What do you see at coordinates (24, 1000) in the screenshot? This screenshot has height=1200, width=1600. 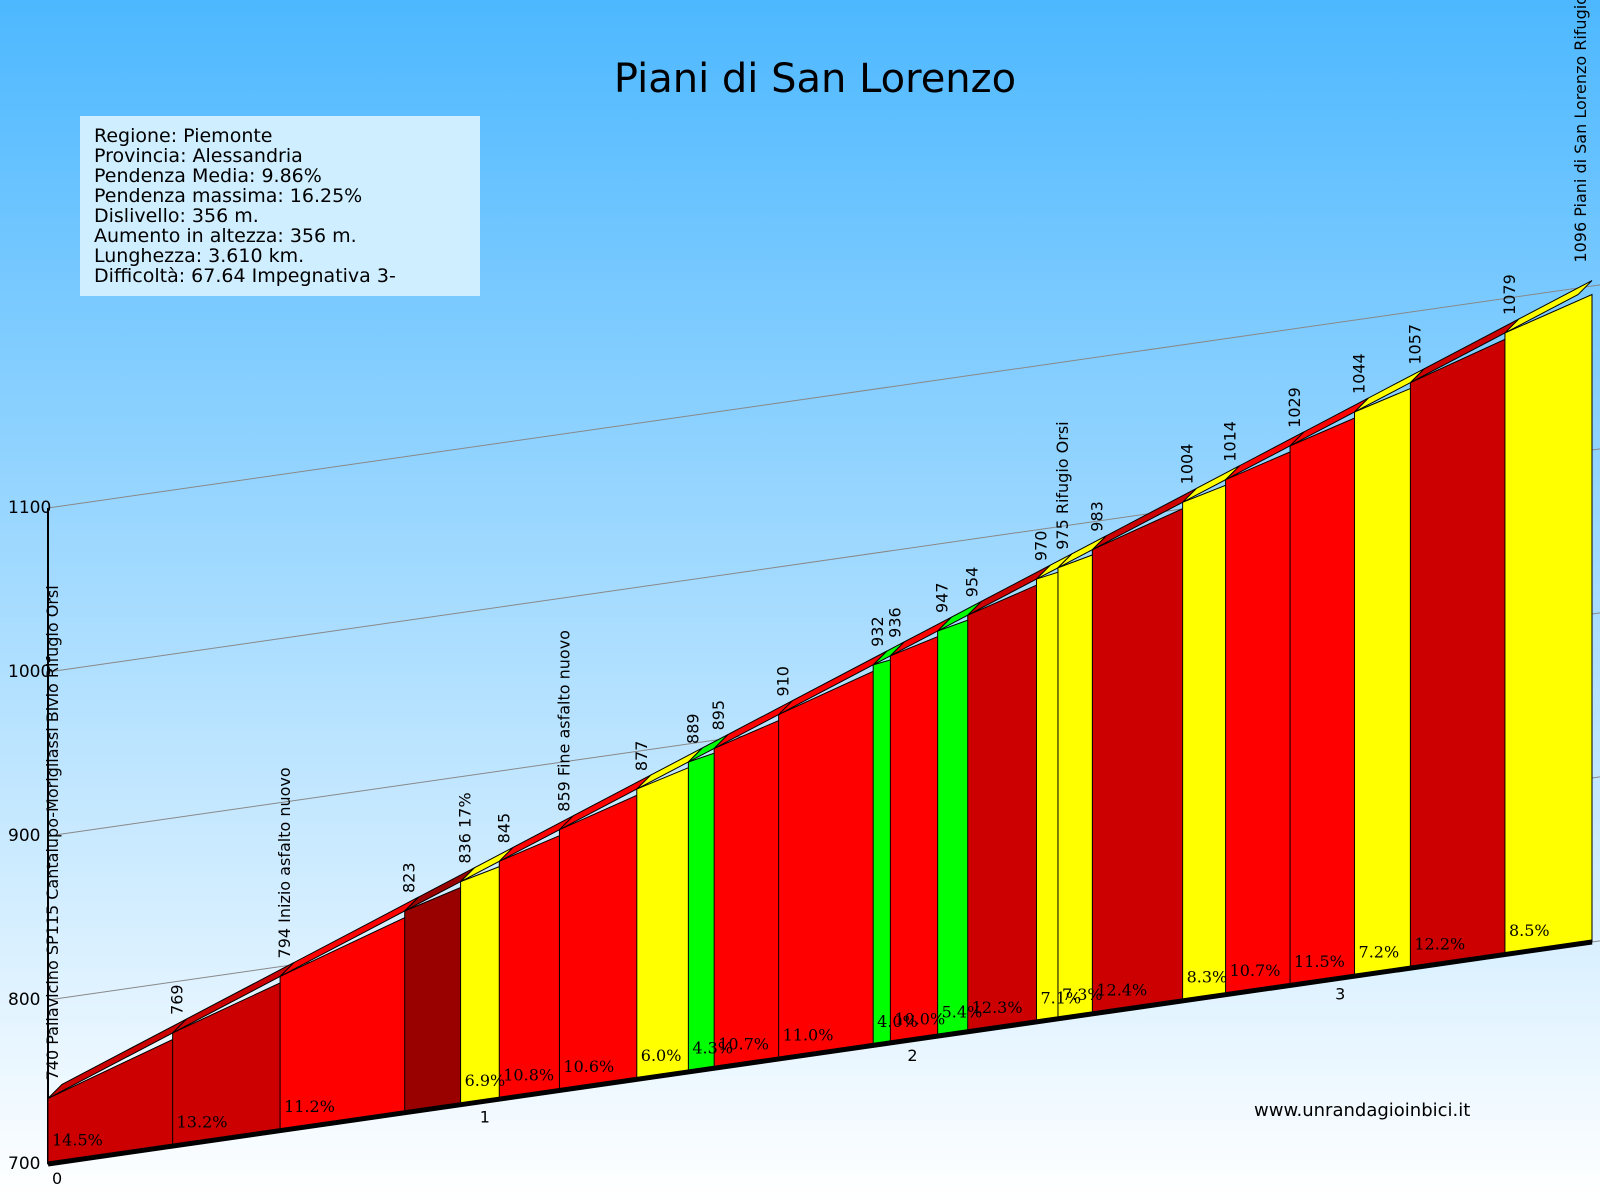 I see `y-tick-label: 800` at bounding box center [24, 1000].